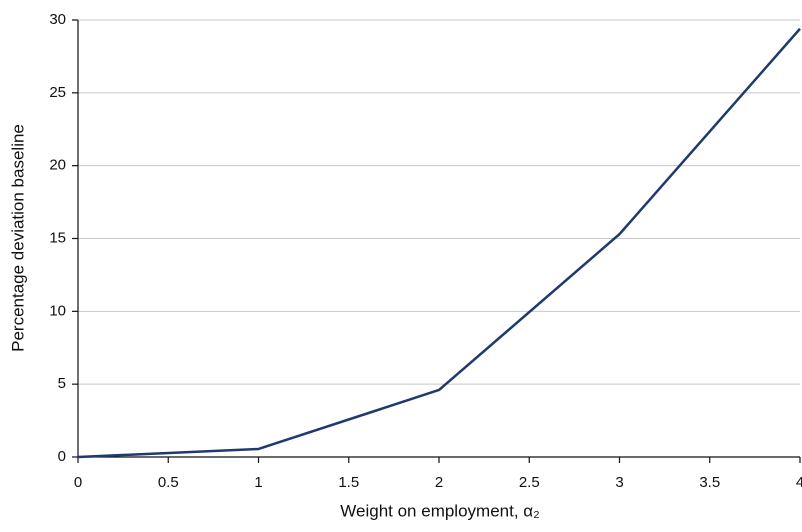  Describe the element at coordinates (799, 482) in the screenshot. I see `x-tick-label: 4` at that location.